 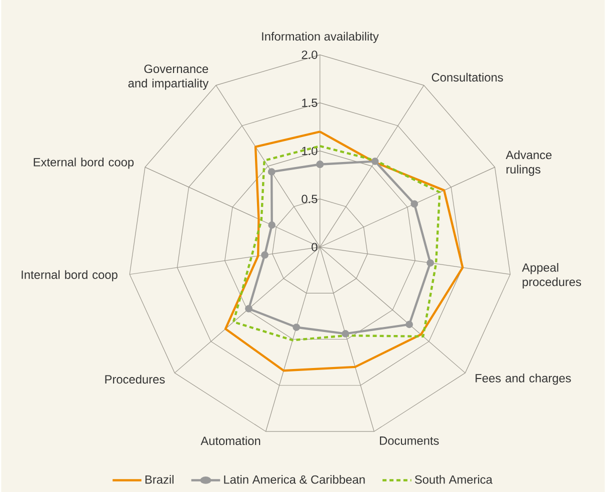 I want to click on y-tick-label: 1.5, so click(x=310, y=102).